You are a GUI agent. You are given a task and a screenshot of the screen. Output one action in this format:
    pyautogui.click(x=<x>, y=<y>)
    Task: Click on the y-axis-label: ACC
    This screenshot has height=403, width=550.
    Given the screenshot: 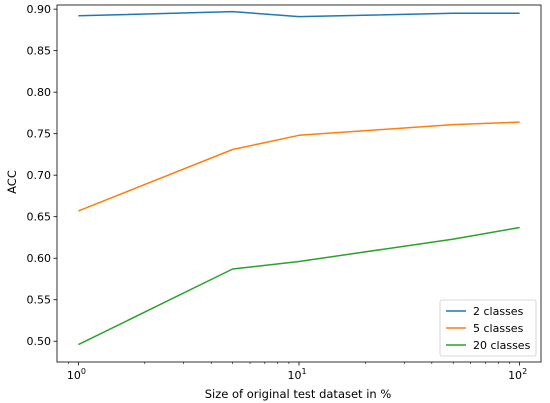 What is the action you would take?
    pyautogui.click(x=12, y=182)
    